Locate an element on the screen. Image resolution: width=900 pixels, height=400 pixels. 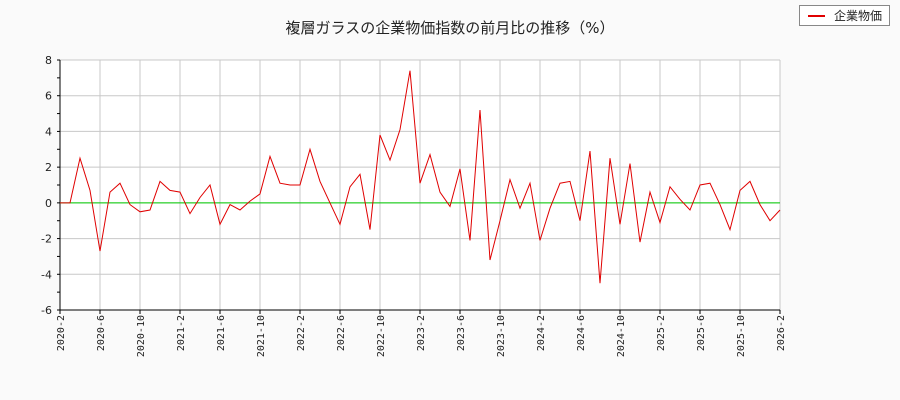
x-tick-label: 2021-2 is located at coordinates (181, 333).